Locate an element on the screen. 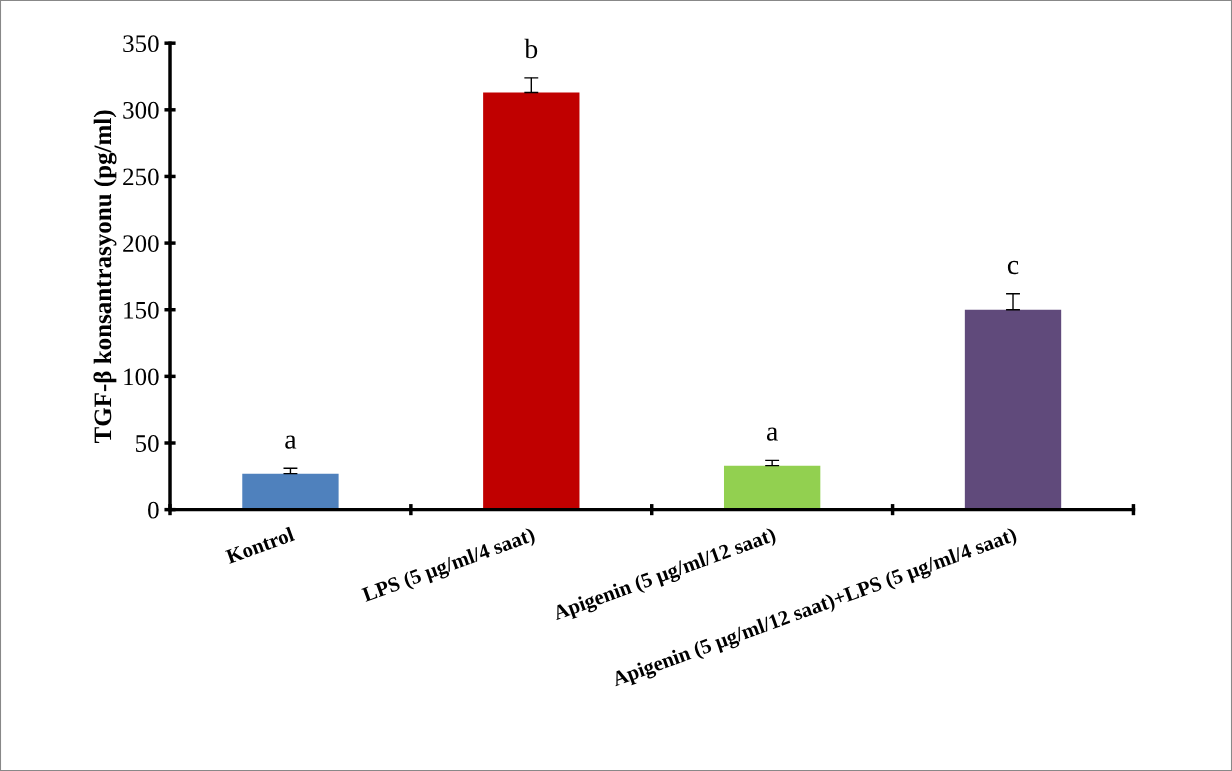 This screenshot has width=1232, height=771. y-tick-label: 100 is located at coordinates (141, 377).